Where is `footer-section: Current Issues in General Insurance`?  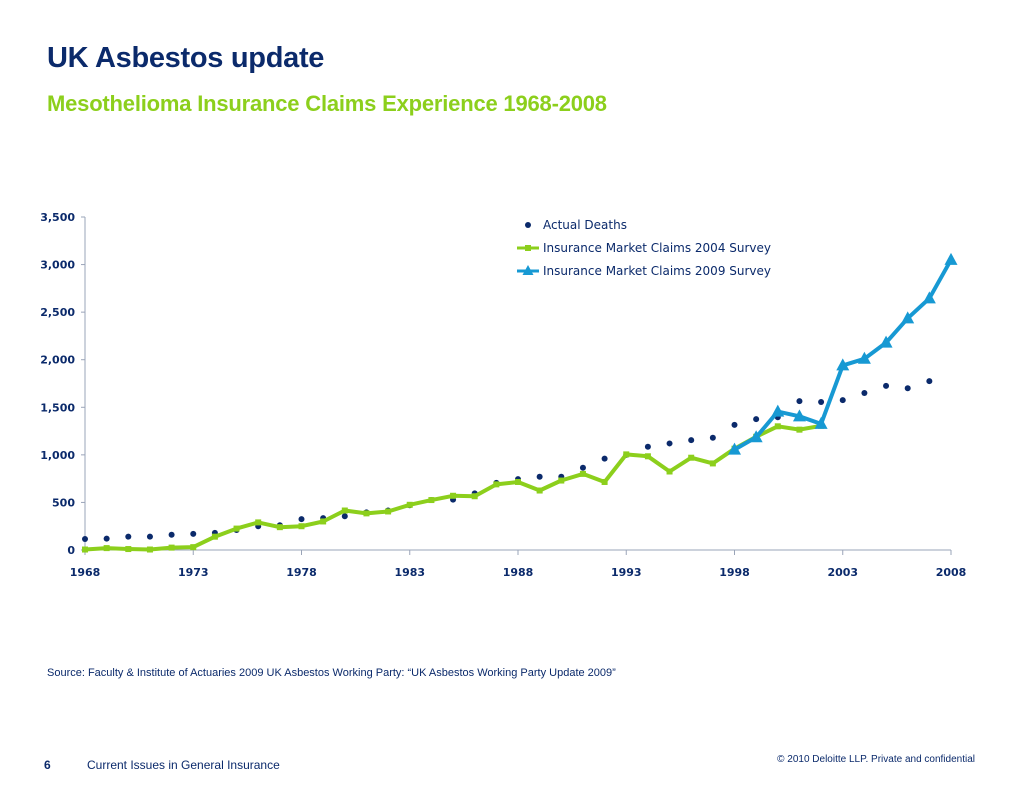
footer-section: Current Issues in General Insurance is located at coordinates (183, 765).